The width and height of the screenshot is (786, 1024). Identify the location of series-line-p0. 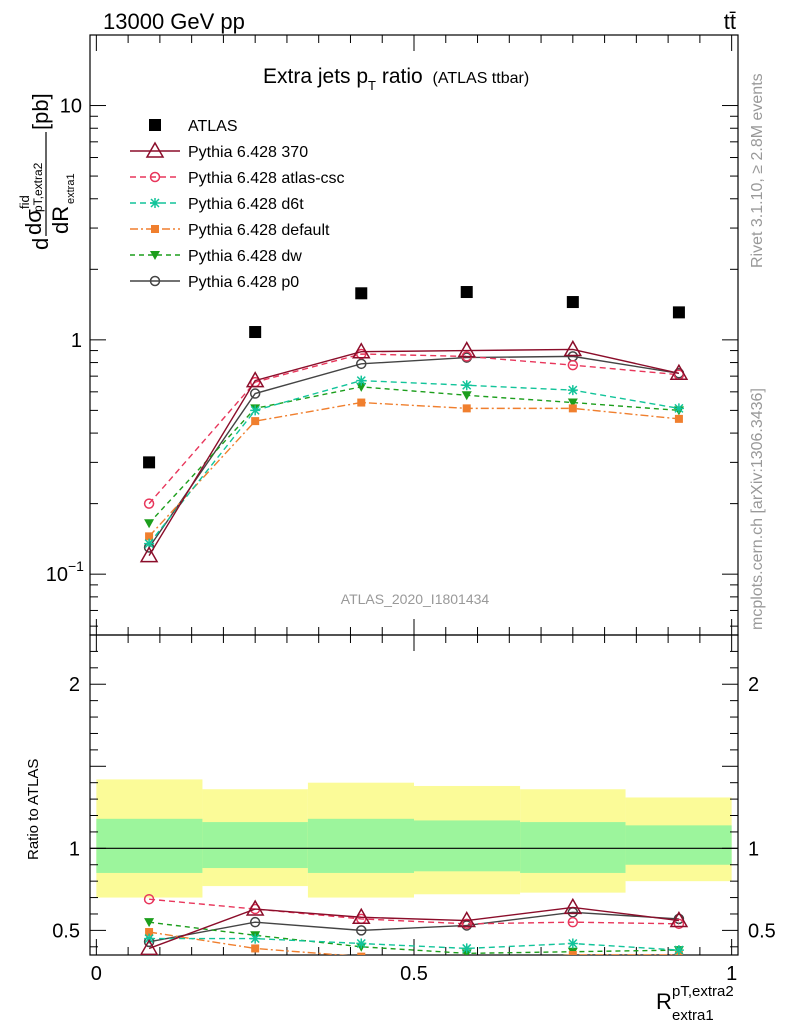
(414, 451).